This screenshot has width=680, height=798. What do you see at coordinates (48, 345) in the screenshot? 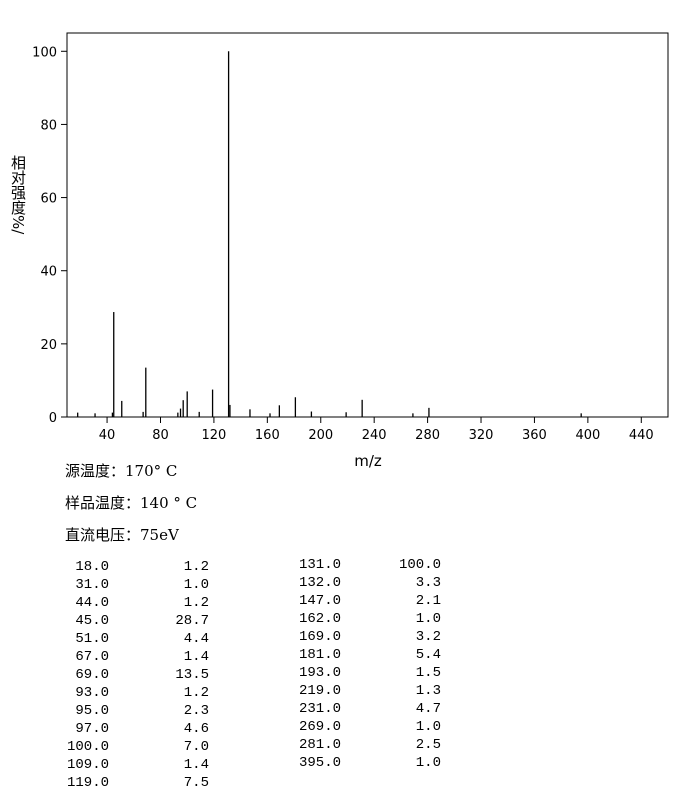
I see `y-tick-label: 20` at bounding box center [48, 345].